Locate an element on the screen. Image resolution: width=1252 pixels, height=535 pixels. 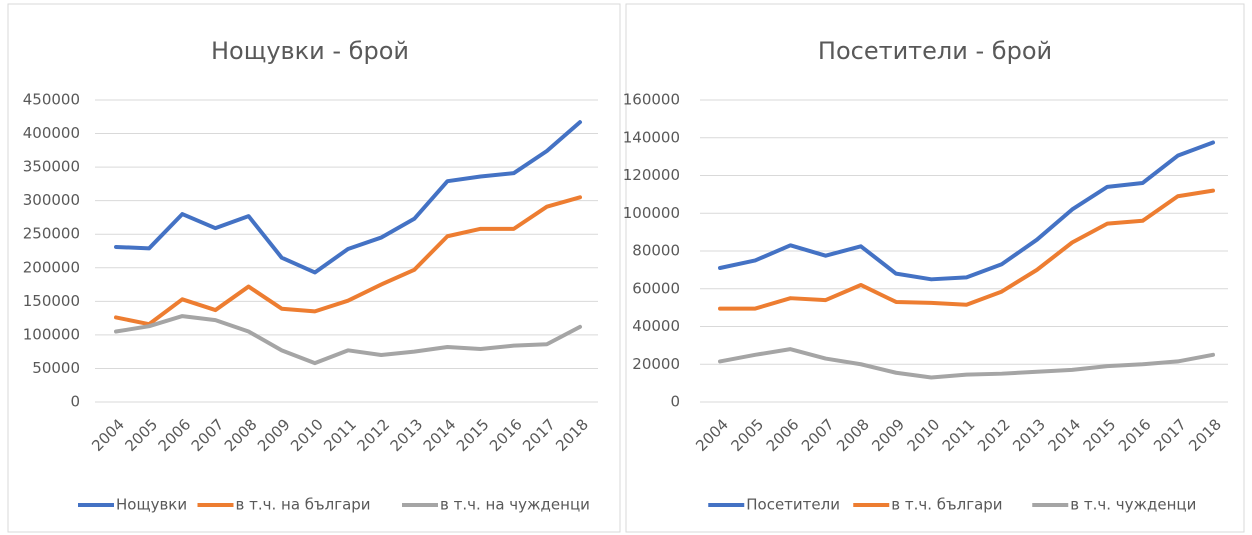
legend-label: в т.ч. на чужденци is located at coordinates (515, 505).